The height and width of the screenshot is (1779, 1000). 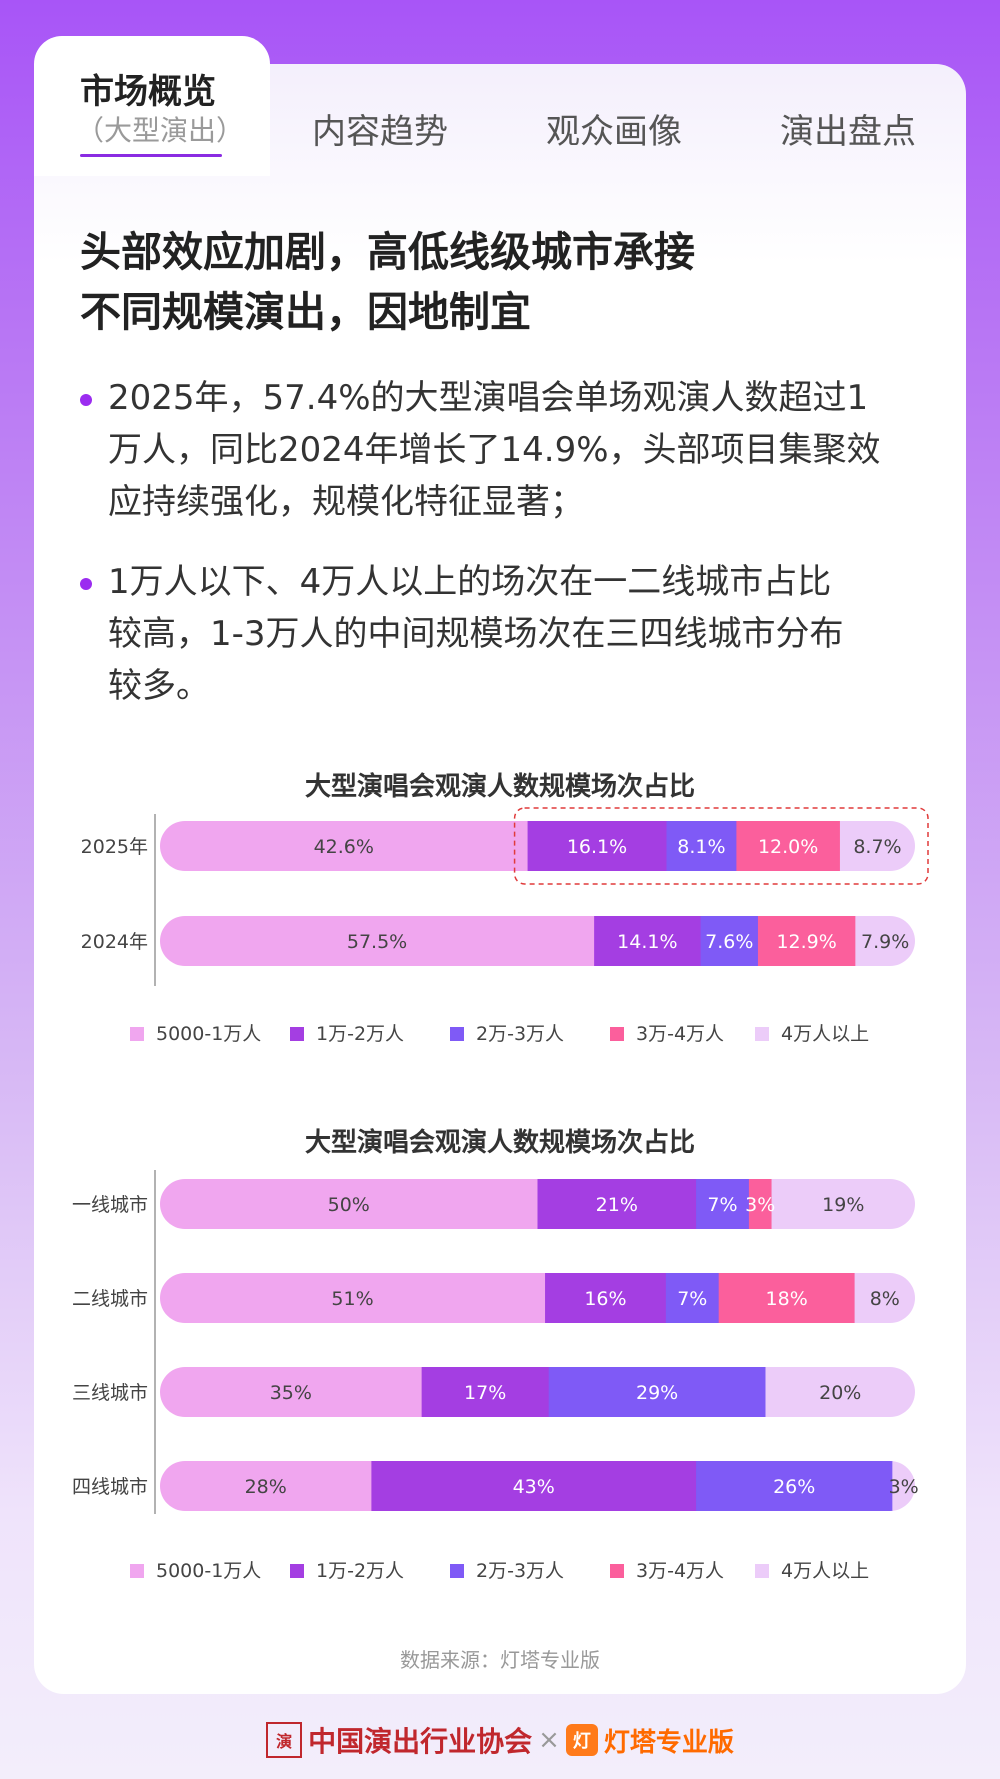 I want to click on headline: 头部效应加剧，高低线级城市承接 不同规模演出，因地制宜, so click(x=387, y=282).